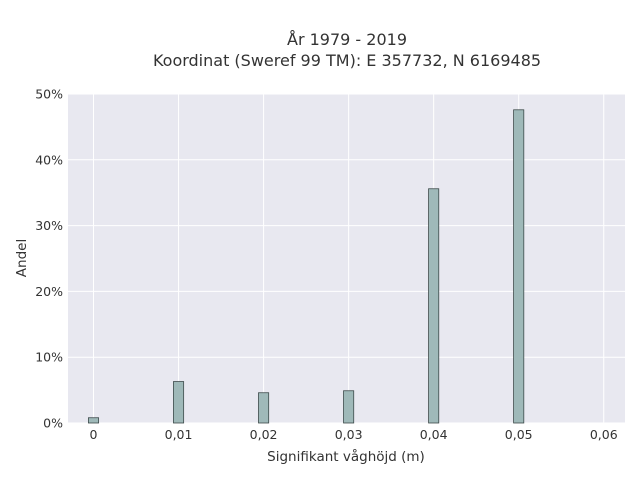 Image resolution: width=640 pixels, height=480 pixels. Describe the element at coordinates (264, 434) in the screenshot. I see `x-tick-label: 0,02` at that location.